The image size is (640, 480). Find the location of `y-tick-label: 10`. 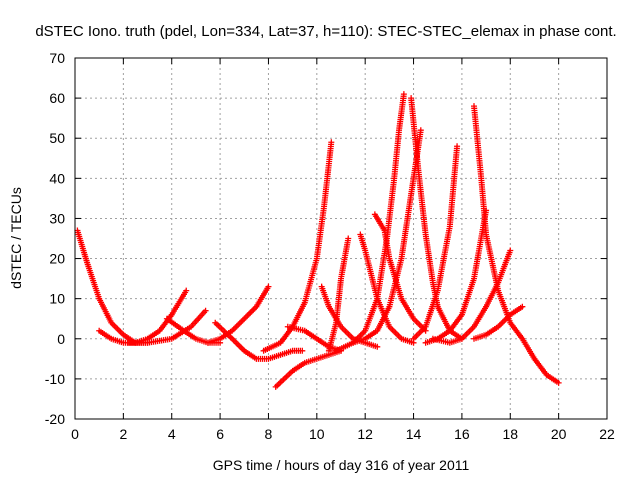

y-tick-label: 10 is located at coordinates (57, 299).